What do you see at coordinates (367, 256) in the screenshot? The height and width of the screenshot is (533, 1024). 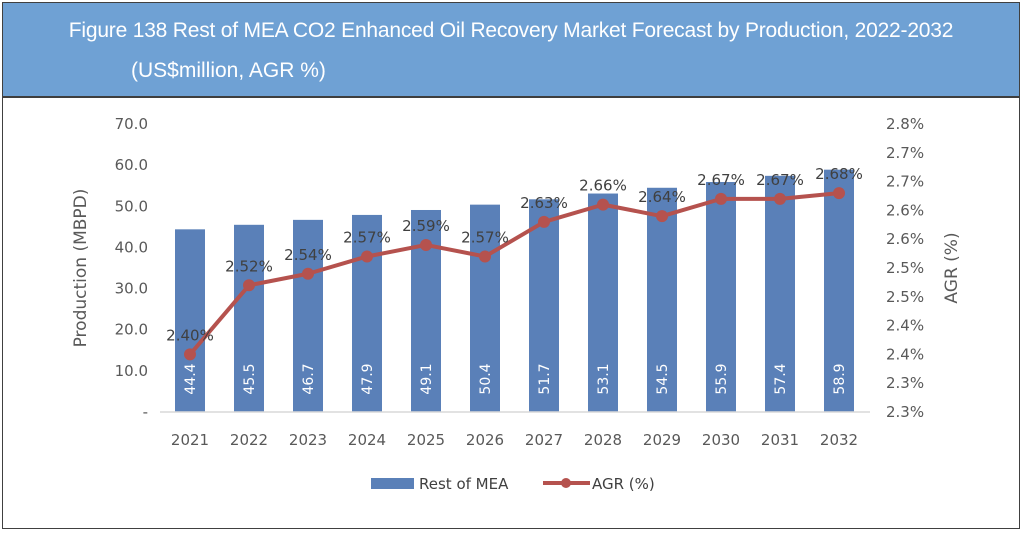 I see `agr-marker-2024` at bounding box center [367, 256].